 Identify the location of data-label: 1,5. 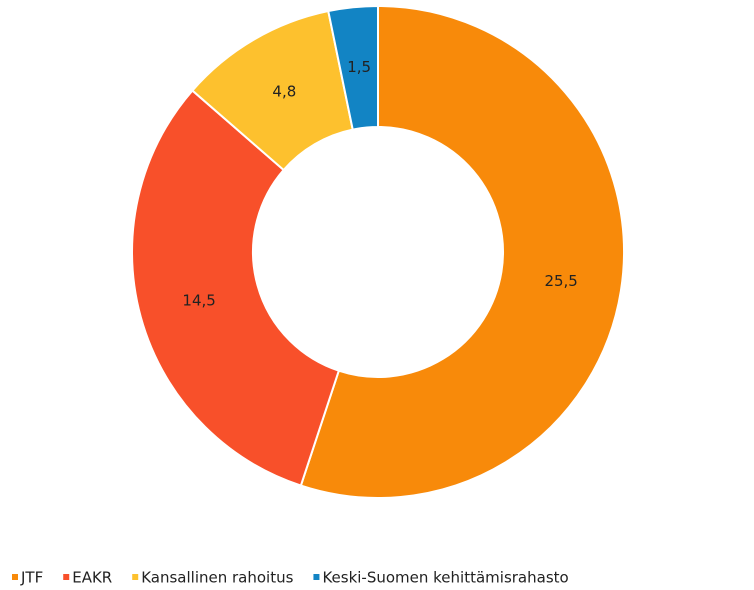
(359, 67).